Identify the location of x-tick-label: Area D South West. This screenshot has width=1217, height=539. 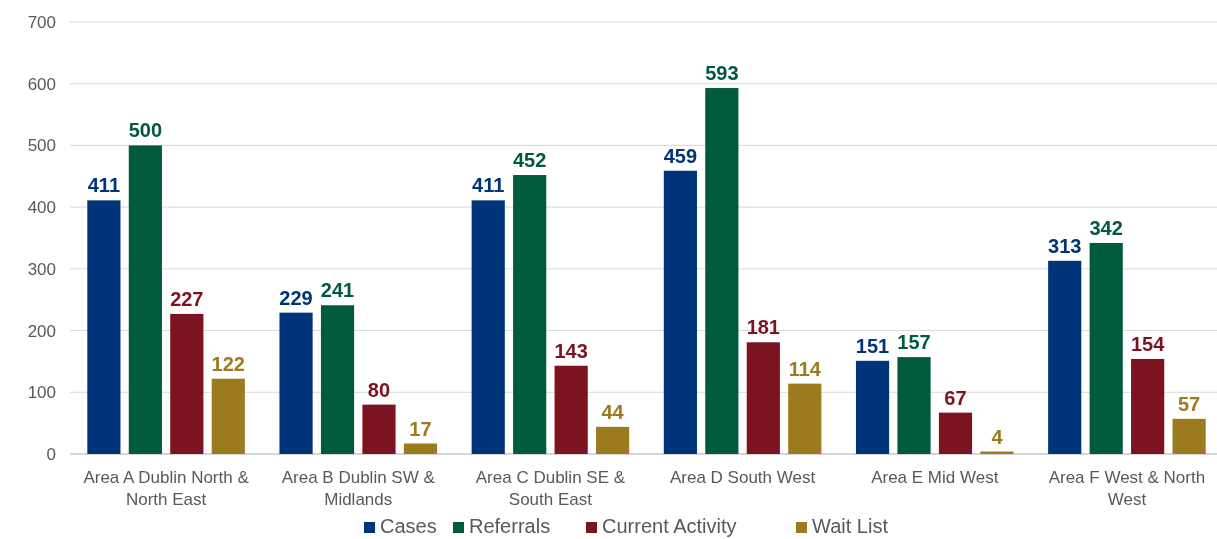
(742, 477).